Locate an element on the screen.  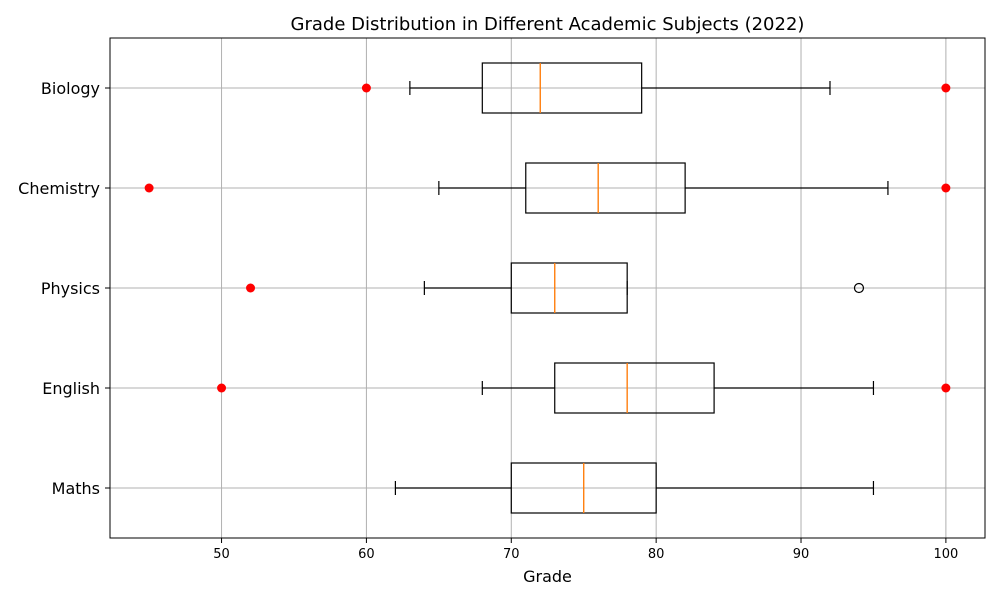
box-english is located at coordinates (634, 388).